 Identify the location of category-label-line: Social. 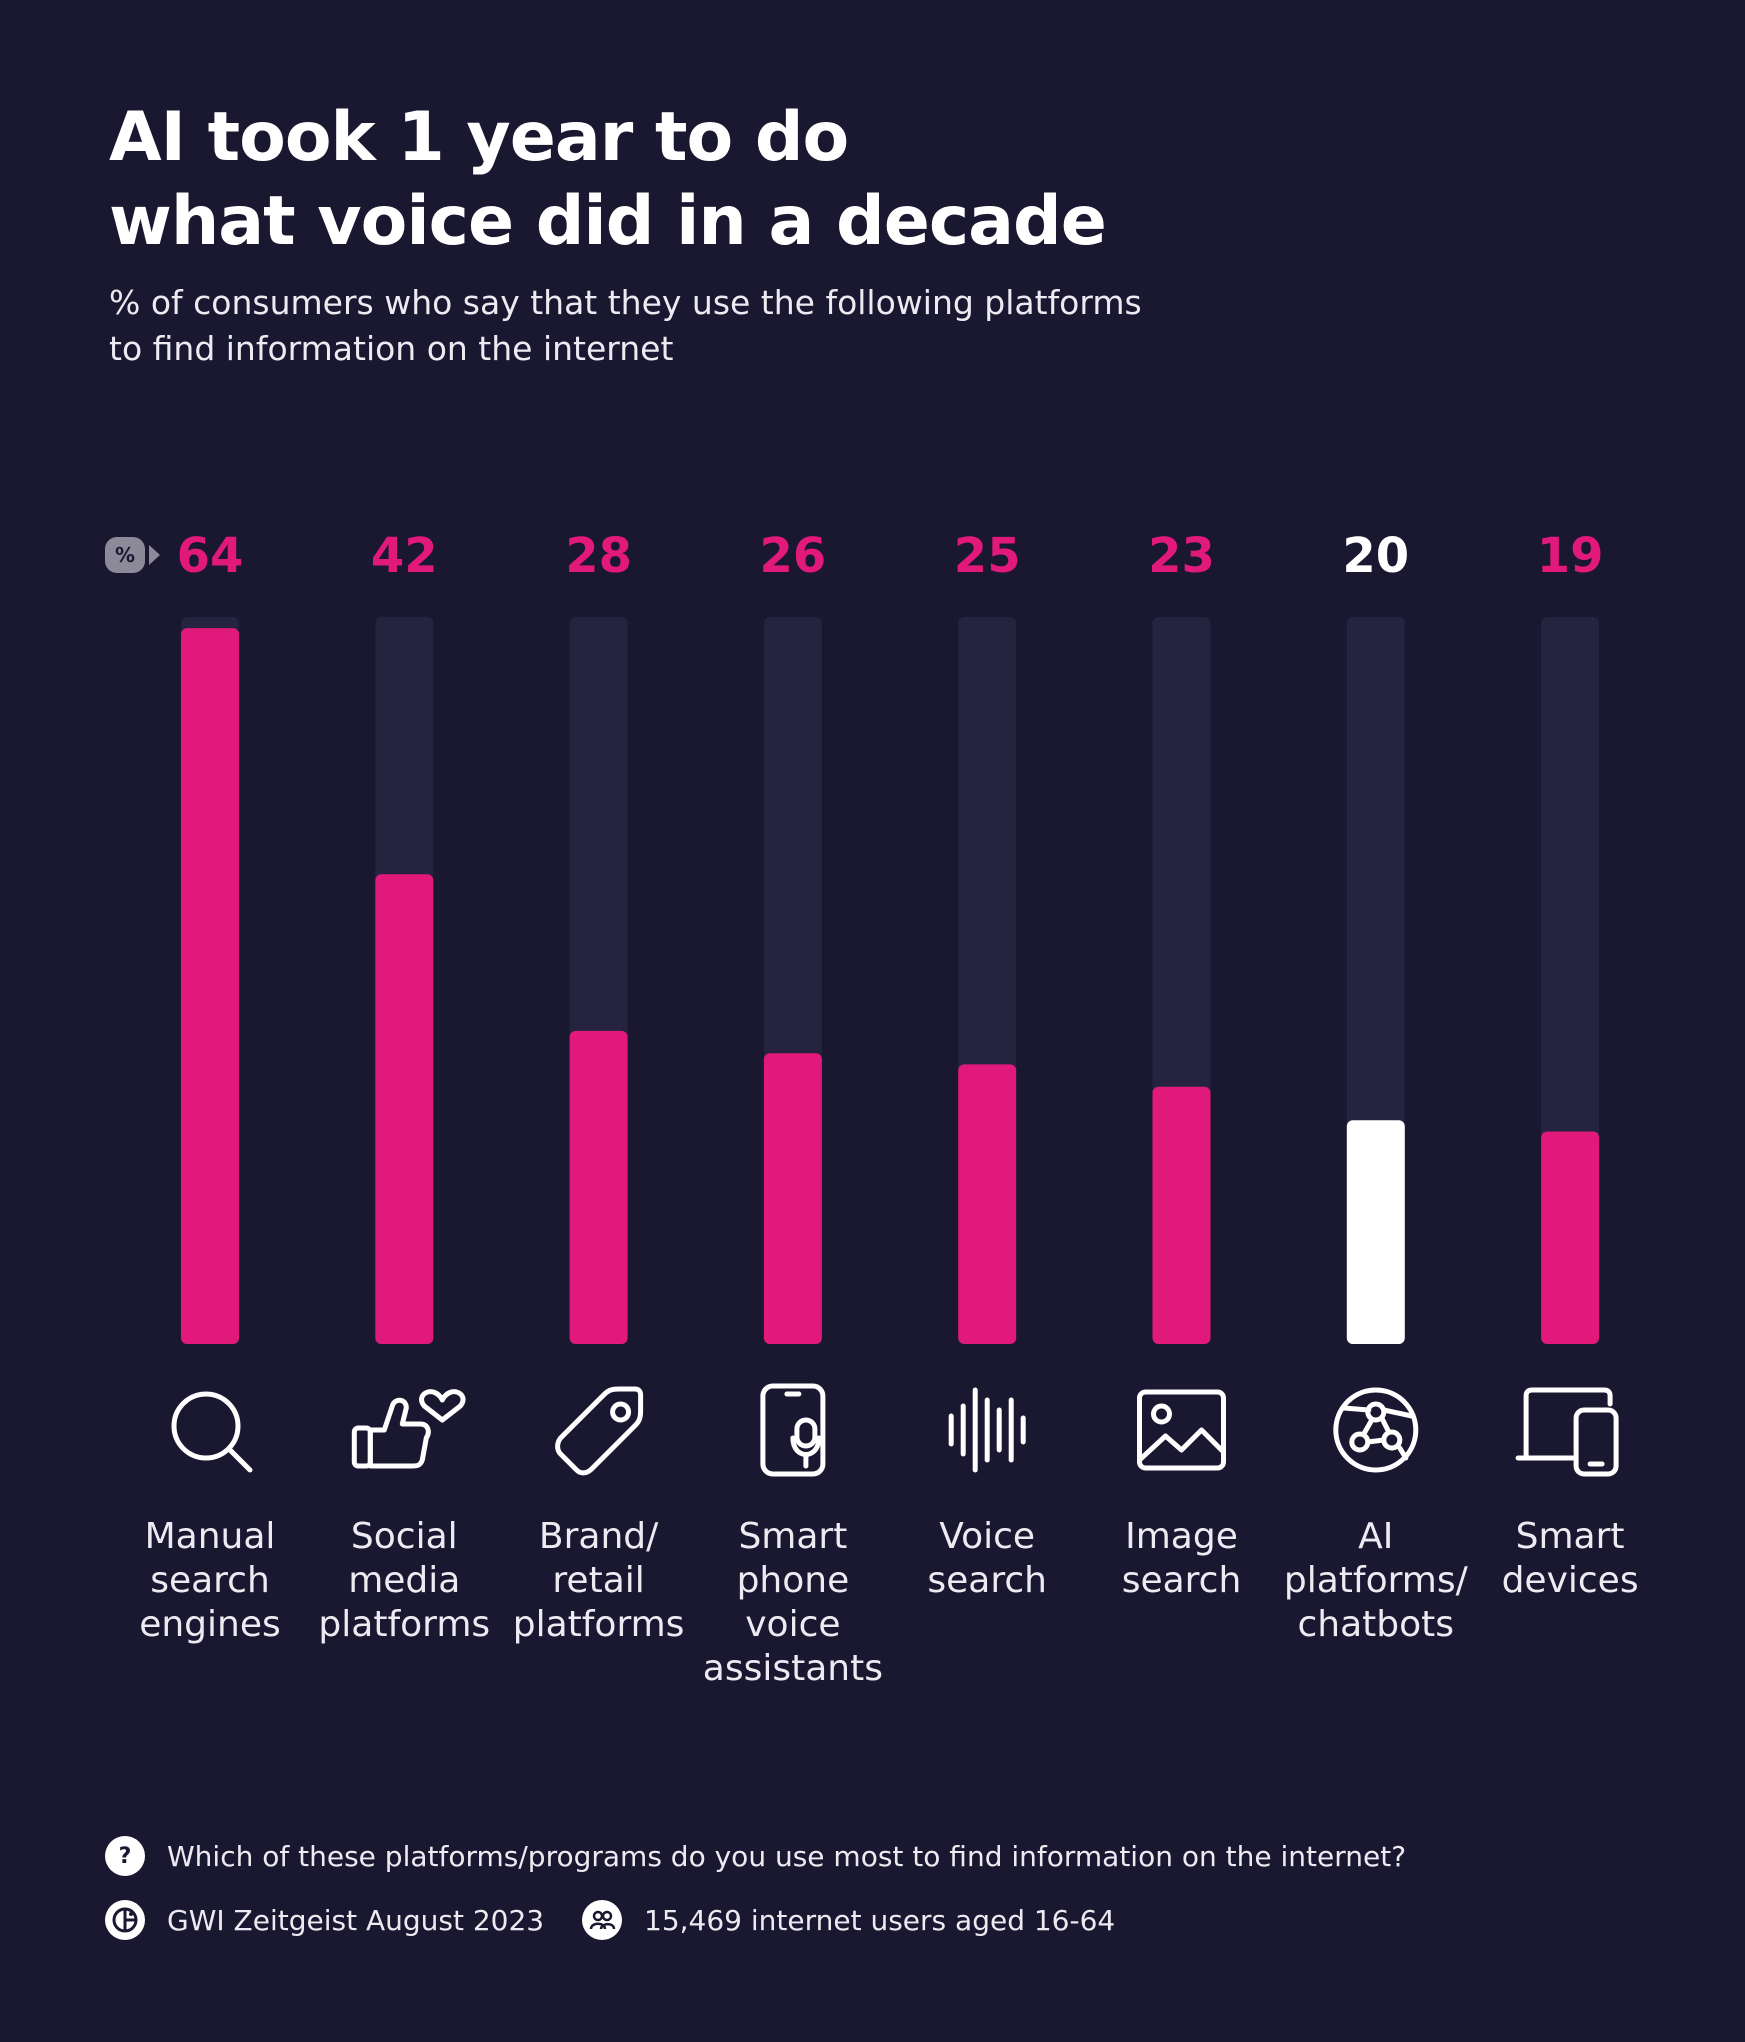
(404, 1536).